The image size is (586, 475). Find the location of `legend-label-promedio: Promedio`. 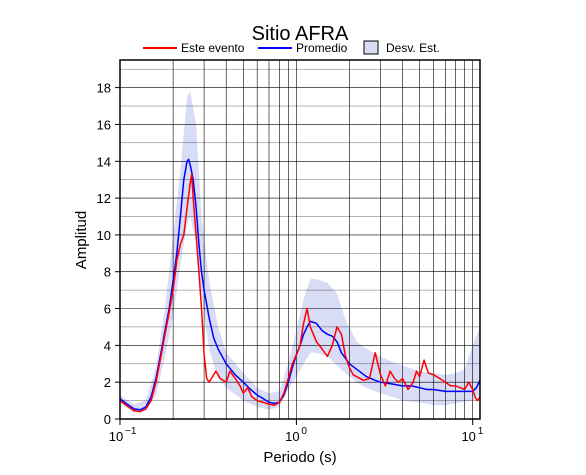

legend-label-promedio: Promedio is located at coordinates (322, 48).